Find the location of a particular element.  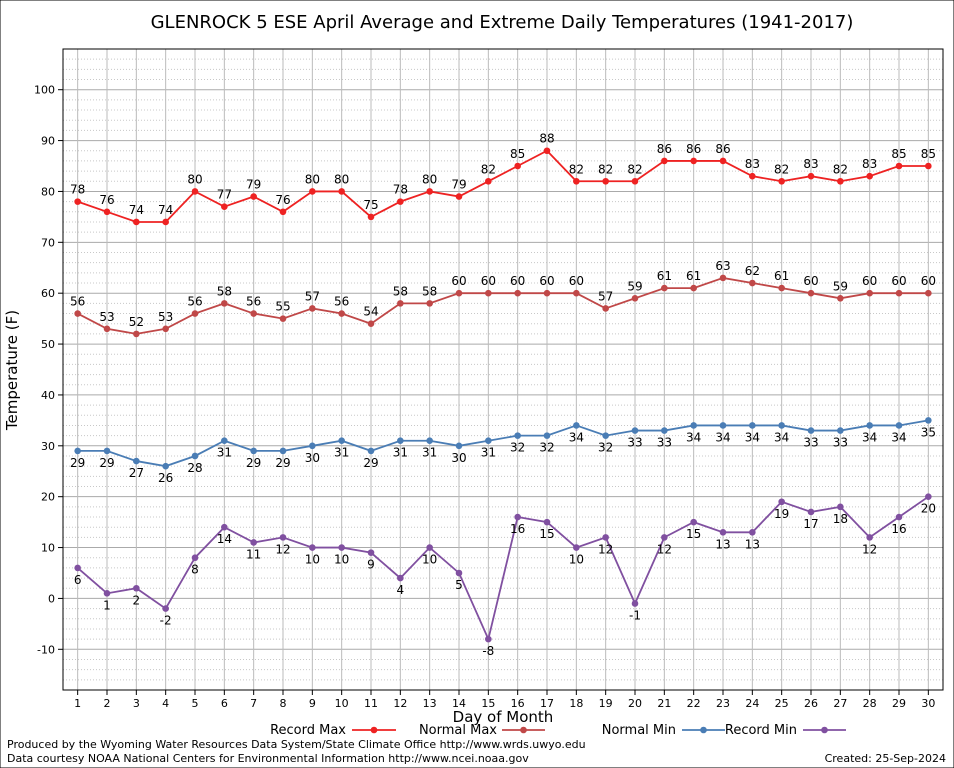

data-label: 26 is located at coordinates (165, 478).